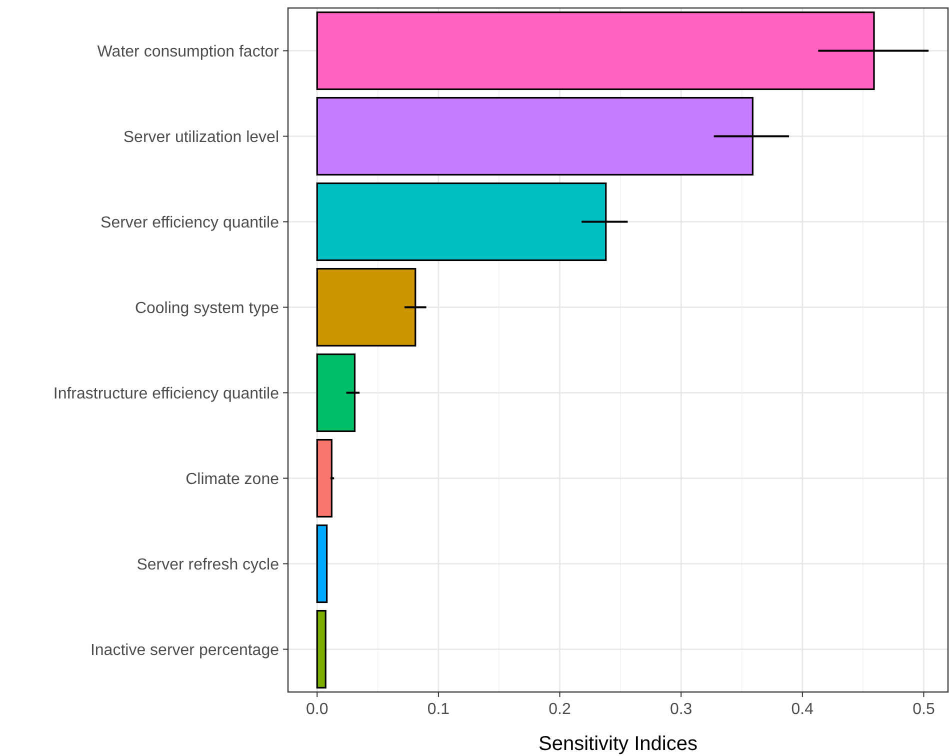 The width and height of the screenshot is (949, 756). What do you see at coordinates (317, 709) in the screenshot?
I see `x-tick-label: 0.0` at bounding box center [317, 709].